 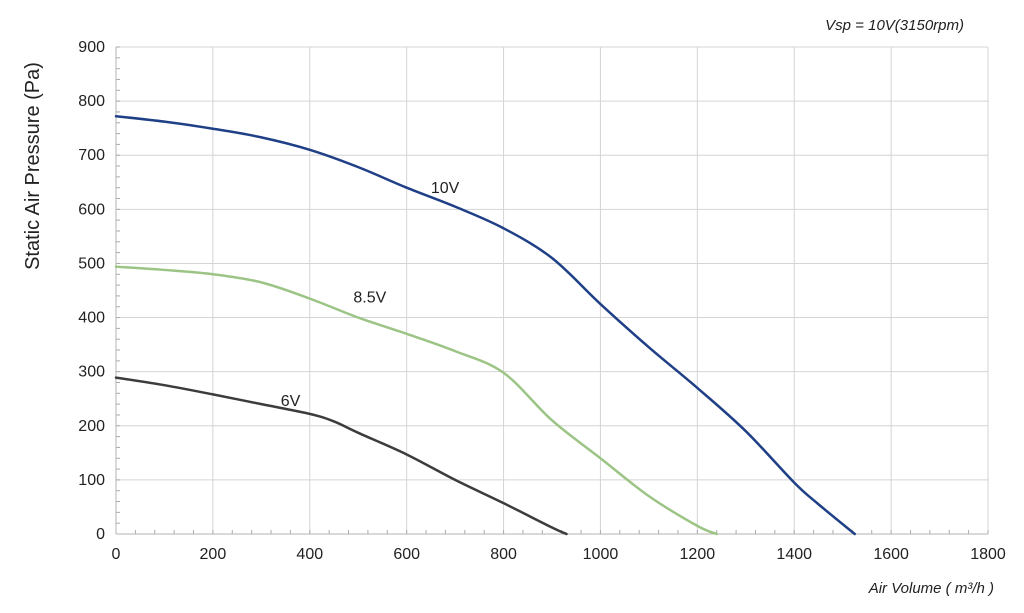 I want to click on x-tick-label: 200, so click(x=213, y=554).